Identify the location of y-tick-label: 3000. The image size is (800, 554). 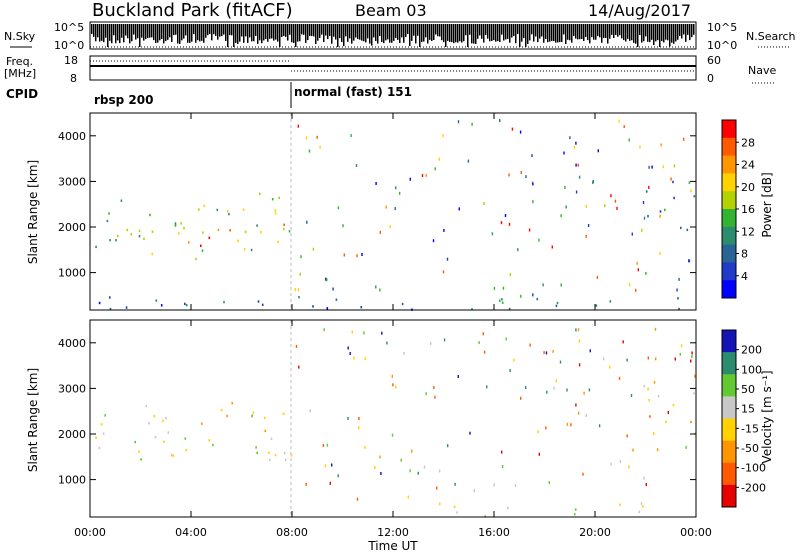
(72, 388).